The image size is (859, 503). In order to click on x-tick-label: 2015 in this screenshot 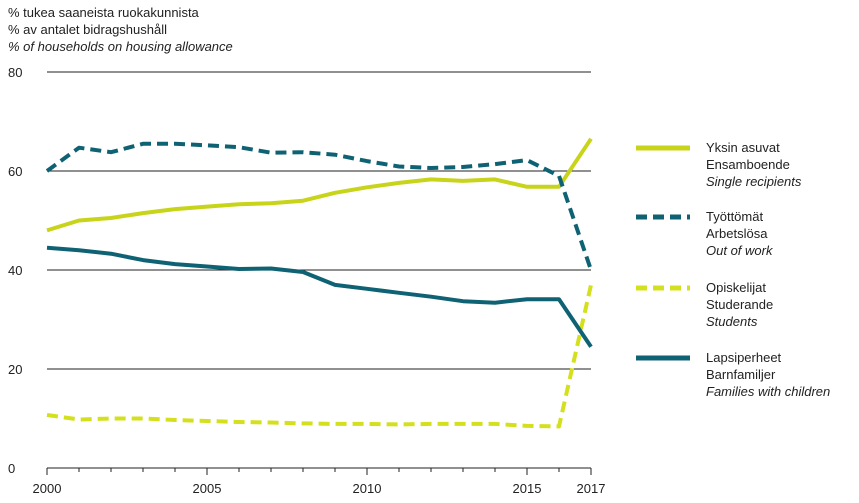, I will do `click(527, 488)`.